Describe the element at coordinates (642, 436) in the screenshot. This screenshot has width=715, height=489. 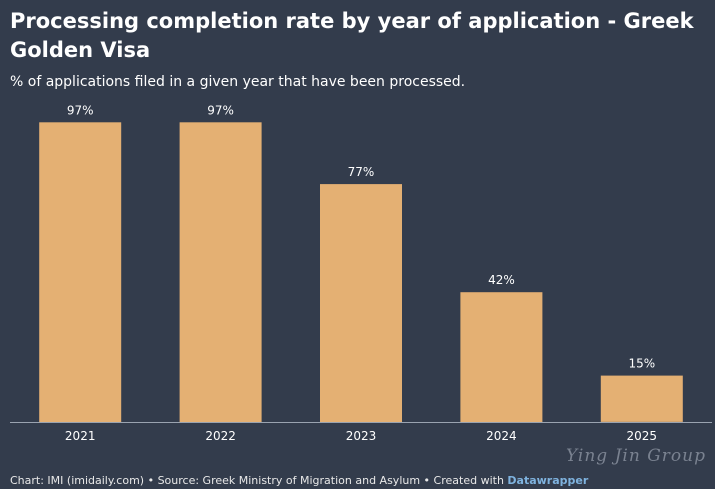
I see `x-tick-label-2025: 2025` at that location.